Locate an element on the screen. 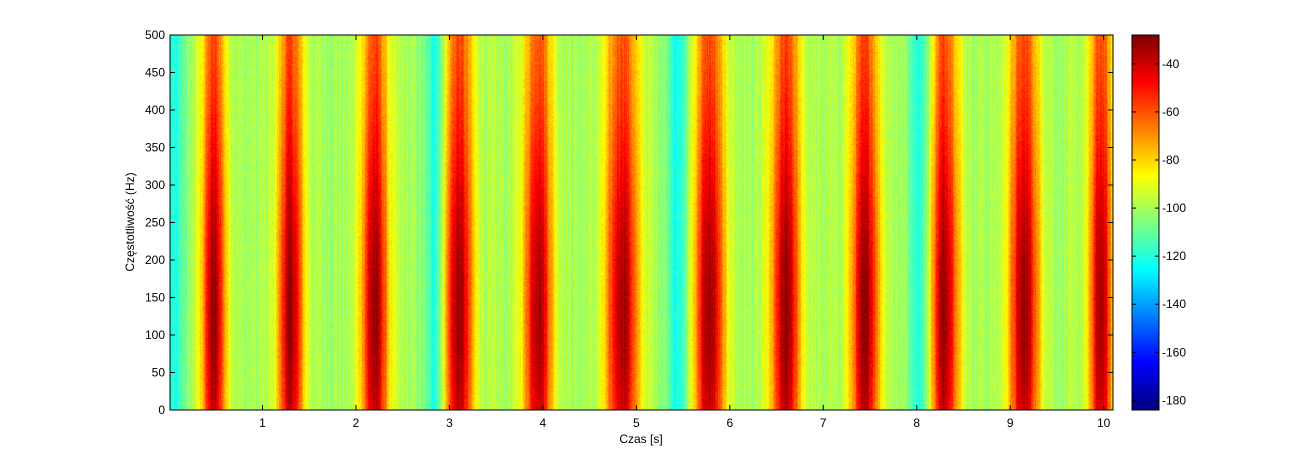 The image size is (1305, 460). y-tick-label: 250 is located at coordinates (155, 223).